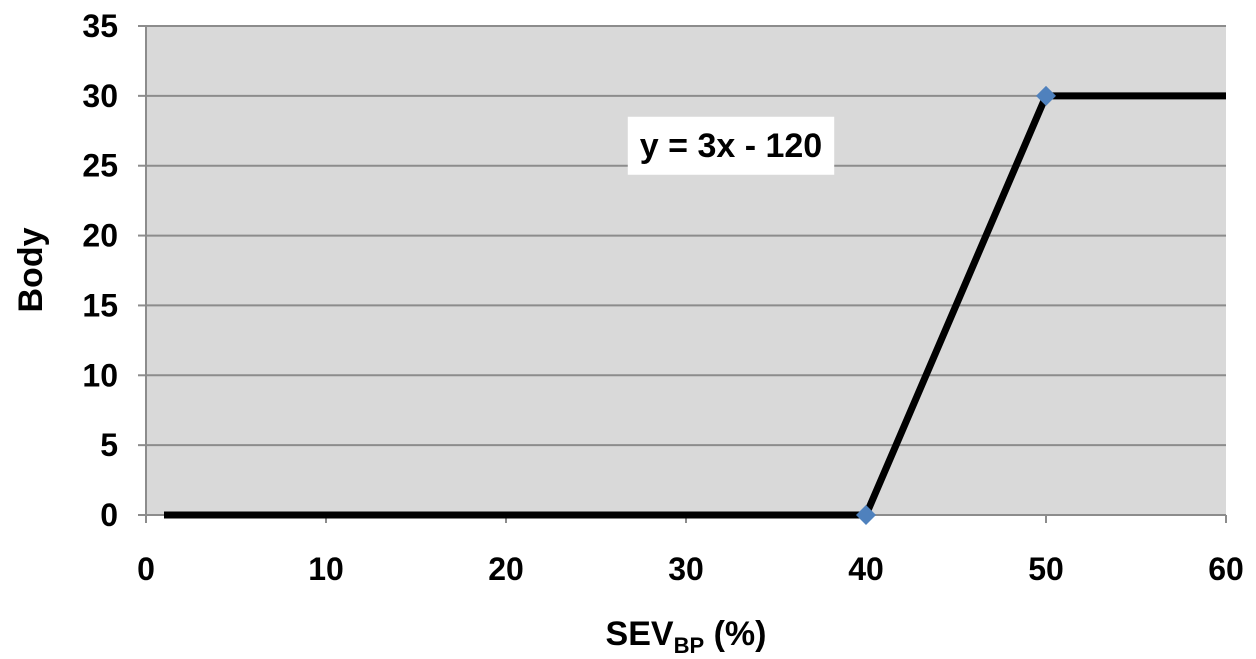 Image resolution: width=1256 pixels, height=659 pixels. What do you see at coordinates (100, 166) in the screenshot?
I see `y-tick-label: 25` at bounding box center [100, 166].